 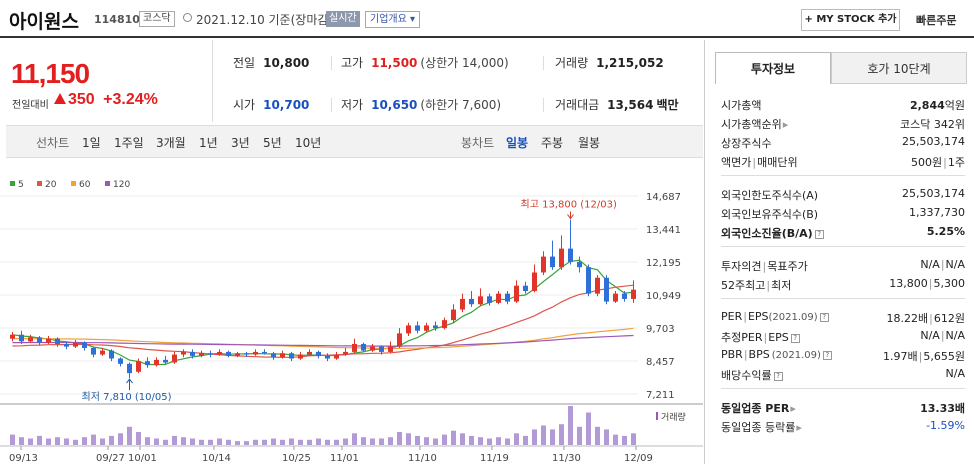 I want to click on row-per-eps: PER|EPS(2021.09)? 18.22배|612원, so click(x=843, y=317).